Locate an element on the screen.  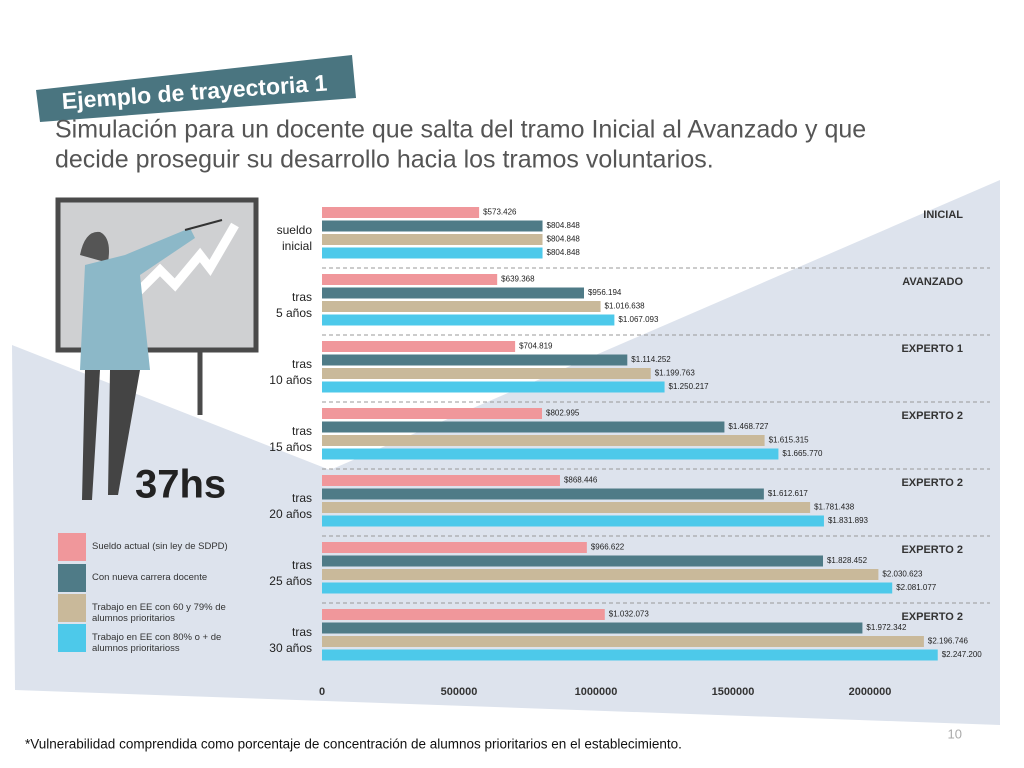
value-label: $1.114.252 is located at coordinates (651, 359).